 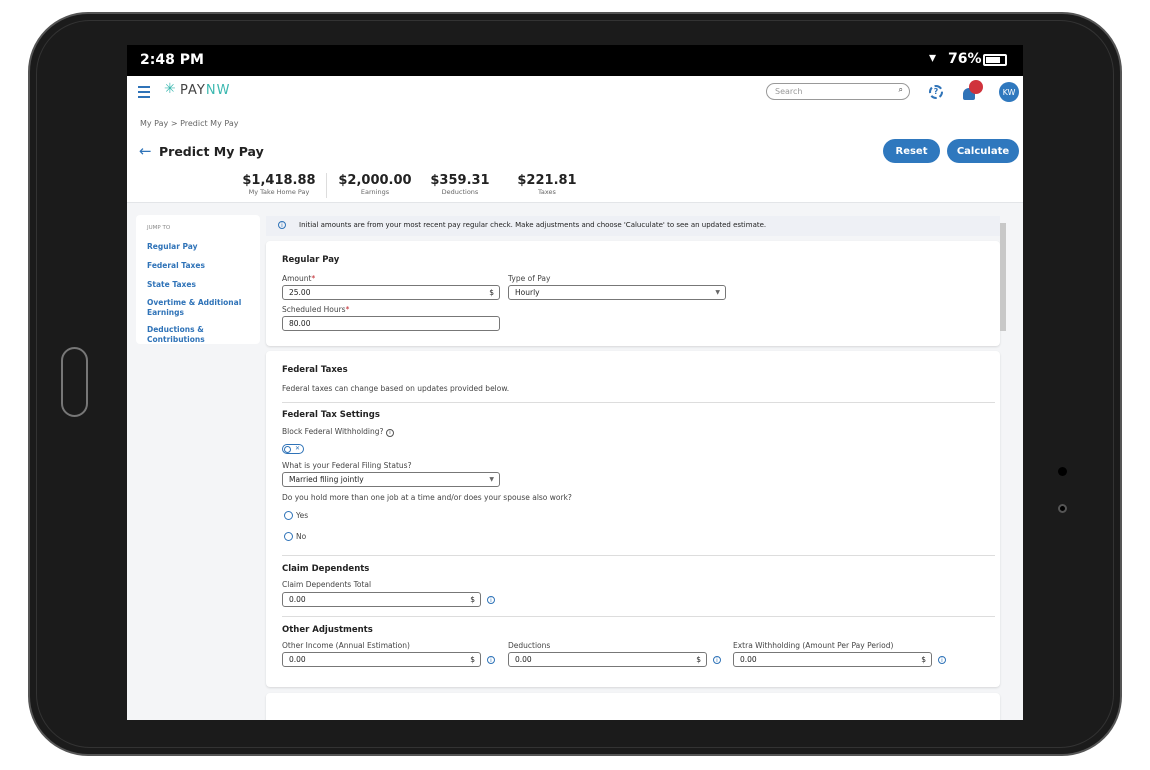 What do you see at coordinates (911, 151) in the screenshot?
I see `reset-button: Reset` at bounding box center [911, 151].